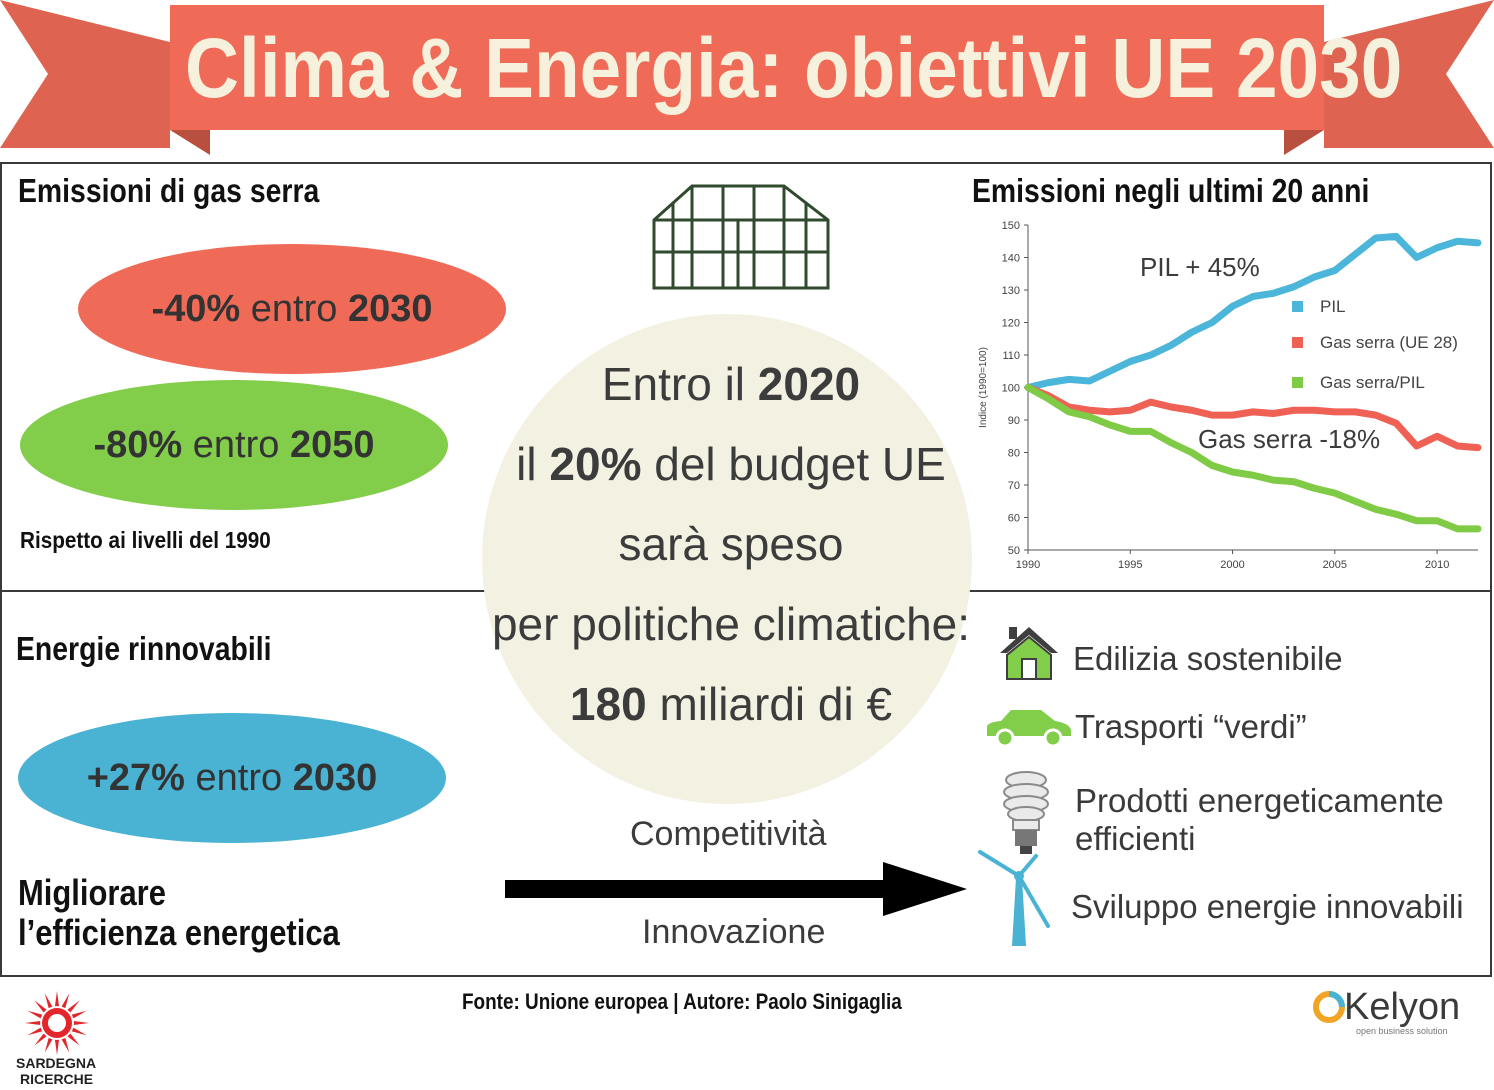 Image resolution: width=1494 pixels, height=1090 pixels. Describe the element at coordinates (1297, 382) in the screenshot. I see `series-ghg-per-pil-legend-swatch` at that location.